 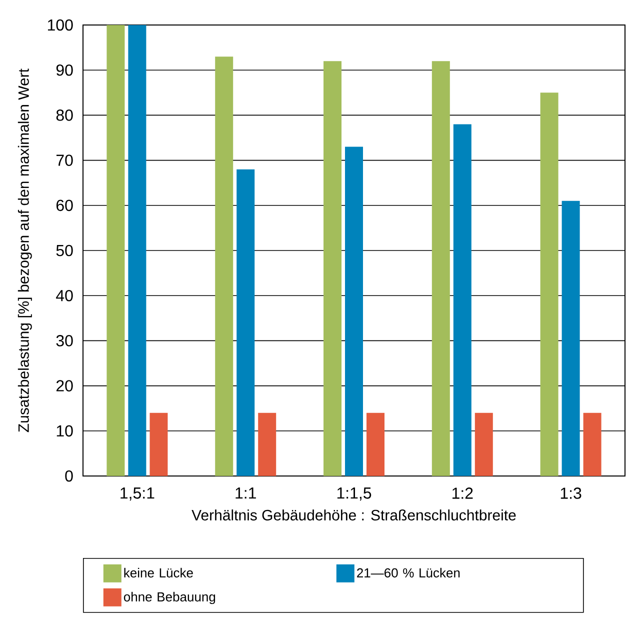 I want to click on x-tick-label: 1,5:1, so click(x=137, y=494).